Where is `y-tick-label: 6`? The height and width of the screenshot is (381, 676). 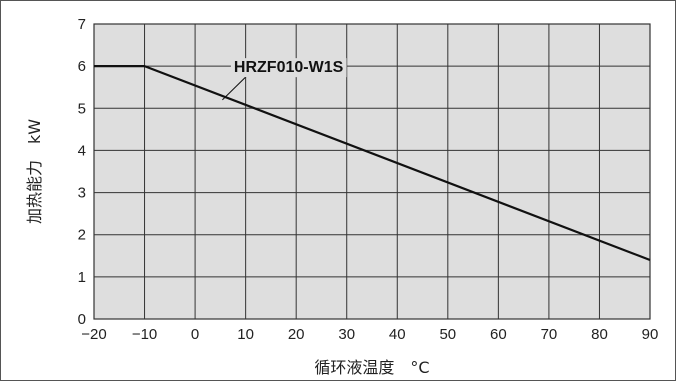 y-tick-label: 6 is located at coordinates (82, 66).